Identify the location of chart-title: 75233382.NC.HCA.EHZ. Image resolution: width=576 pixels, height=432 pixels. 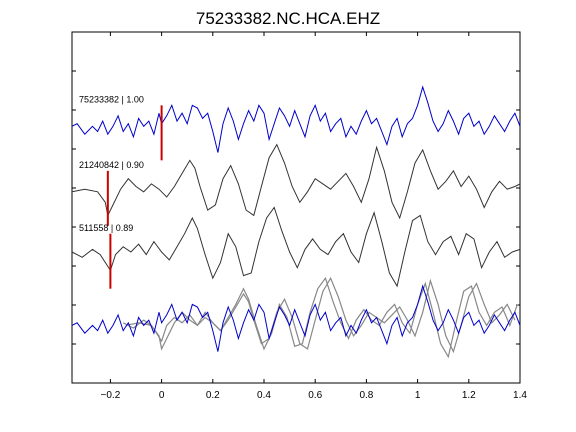
(288, 18).